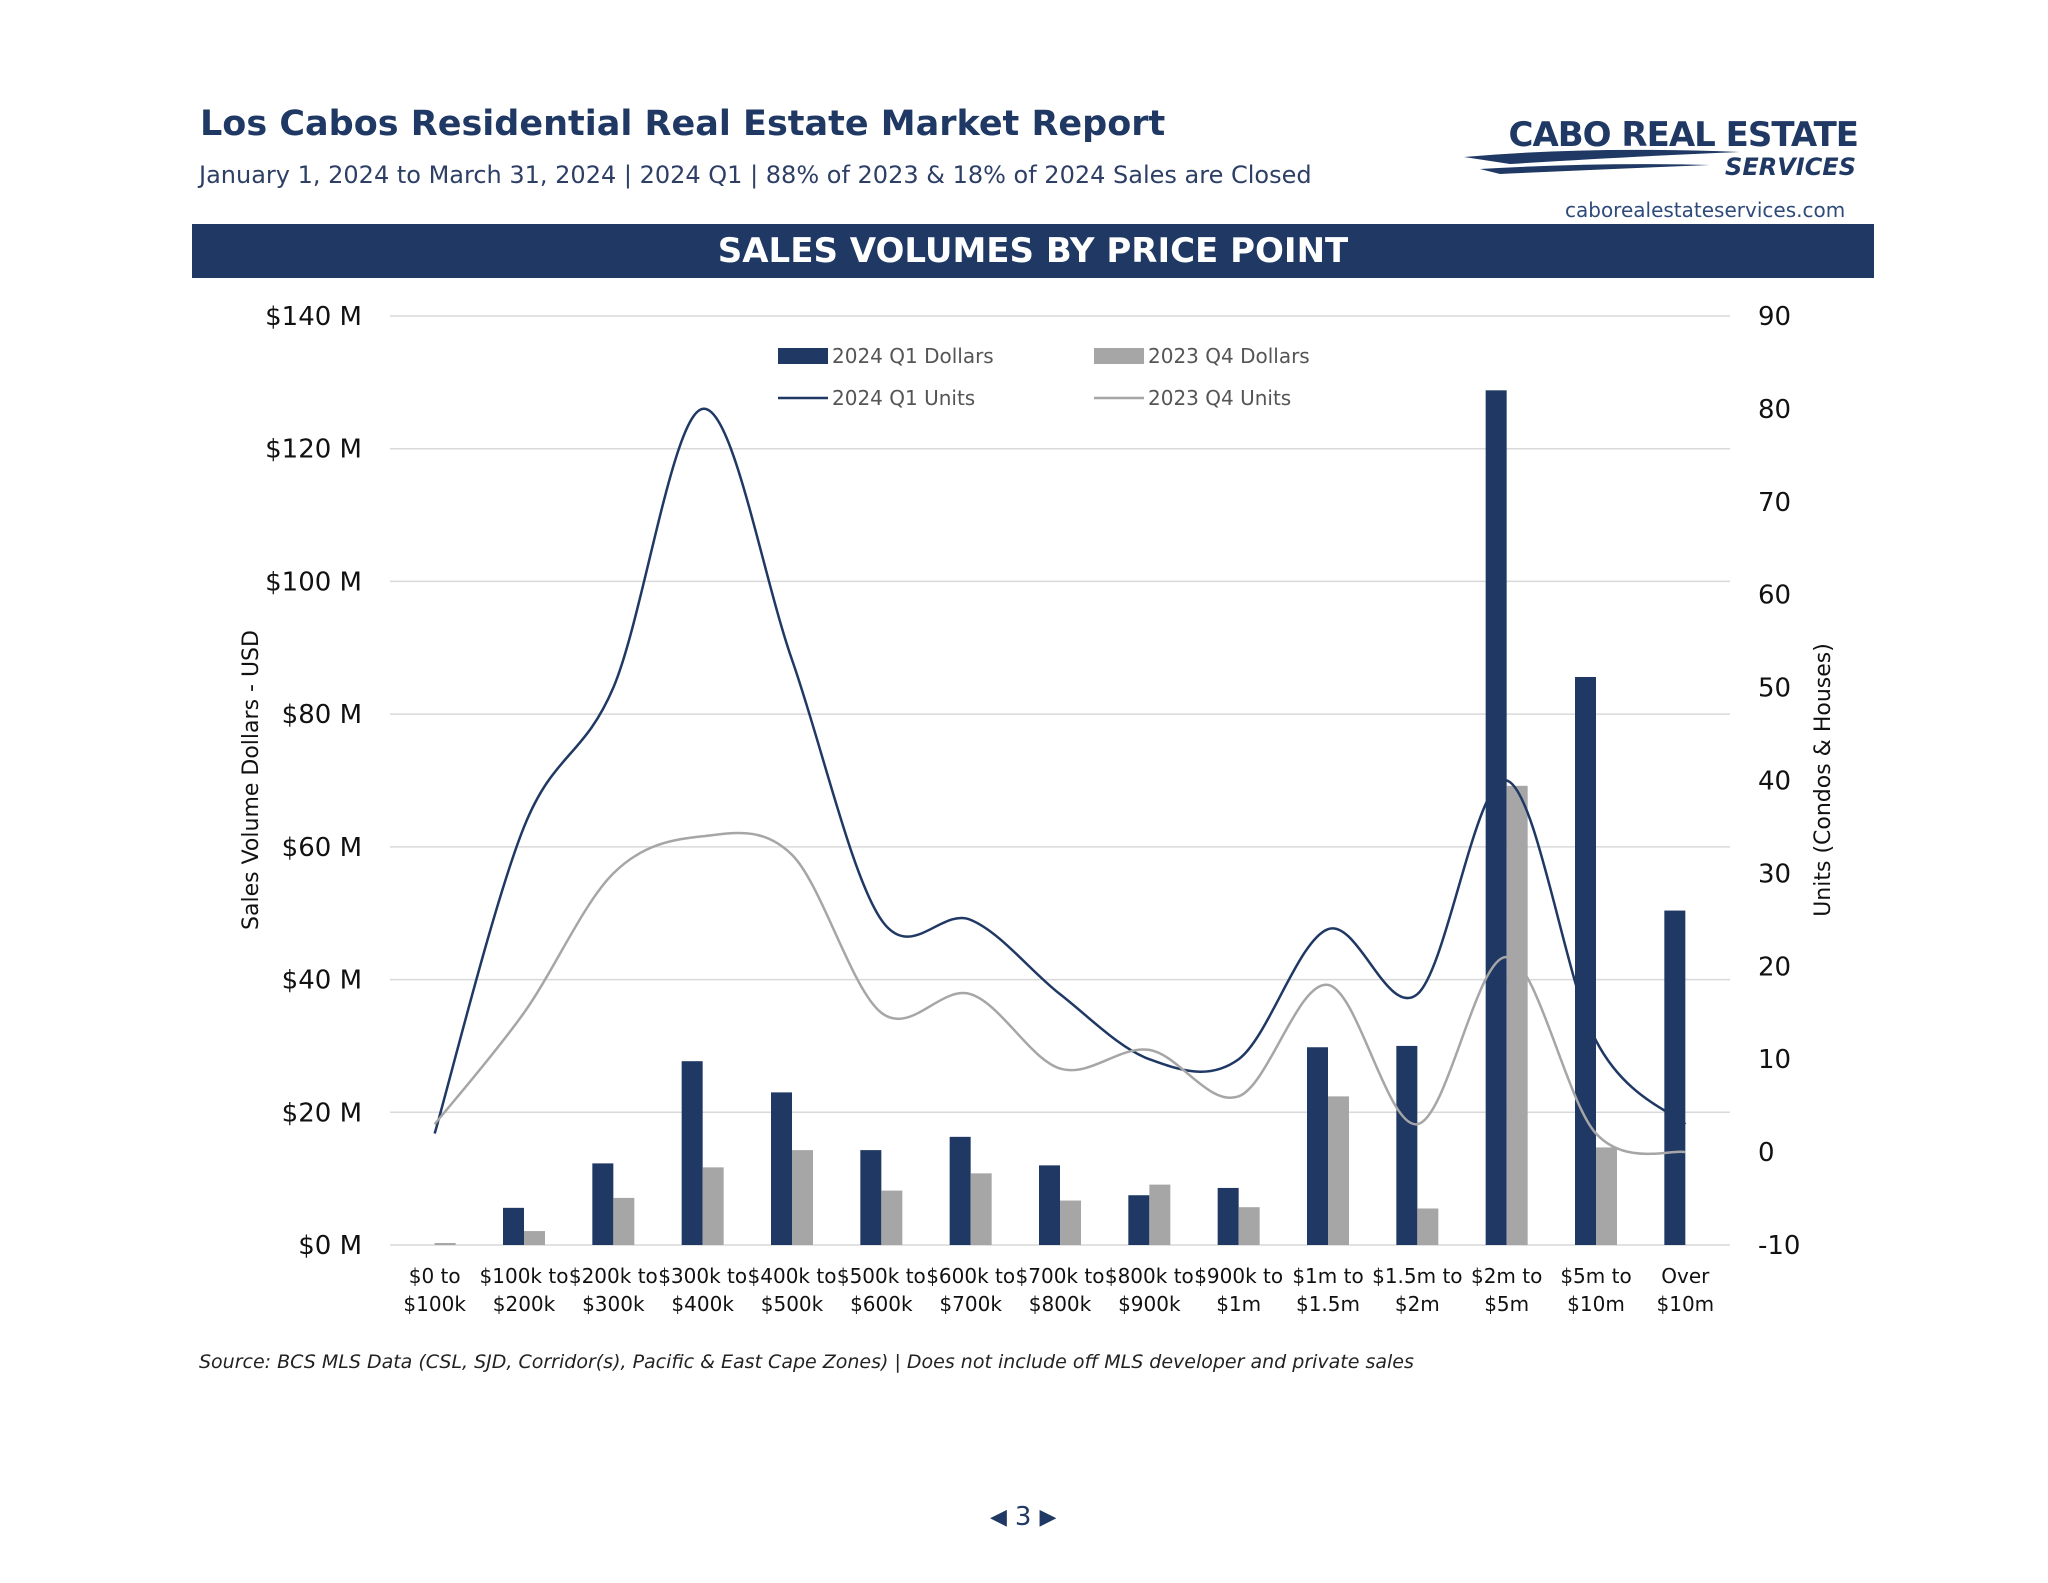 This screenshot has height=1583, width=2048. What do you see at coordinates (613, 1304) in the screenshot?
I see `x-tick-label: $300k` at bounding box center [613, 1304].